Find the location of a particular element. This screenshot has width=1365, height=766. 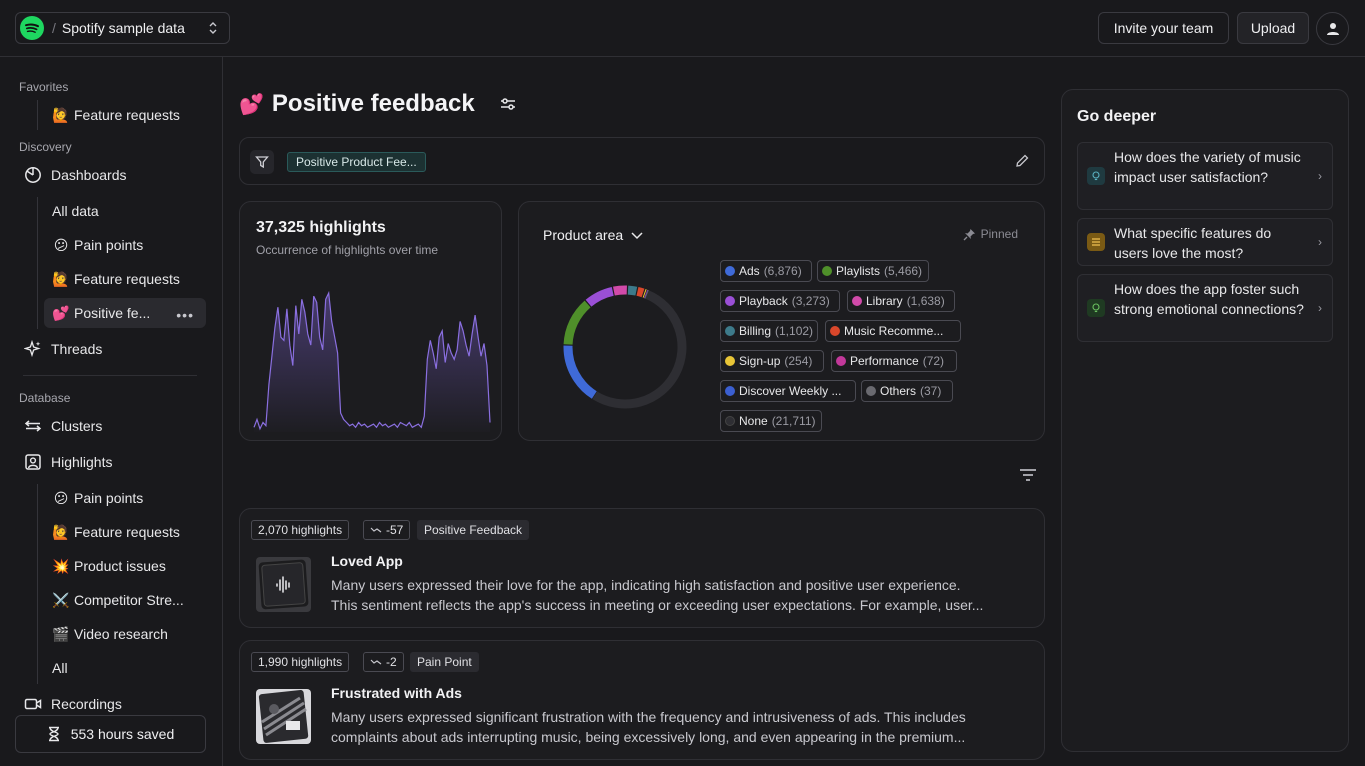

sidebar-item-pain-points: 😕 Pain points is located at coordinates (98, 245).